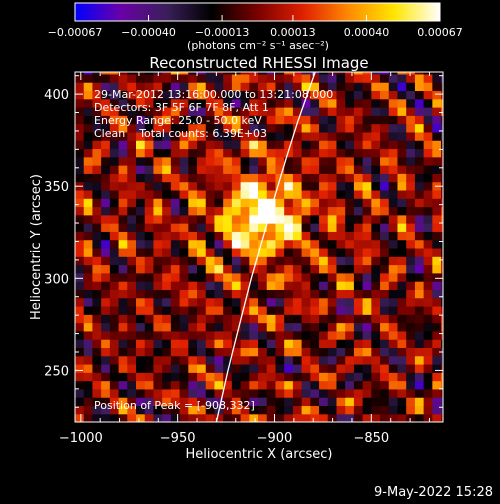 The height and width of the screenshot is (504, 500). I want to click on peak-position-label: Position of Peak = [-908,332], so click(174, 405).